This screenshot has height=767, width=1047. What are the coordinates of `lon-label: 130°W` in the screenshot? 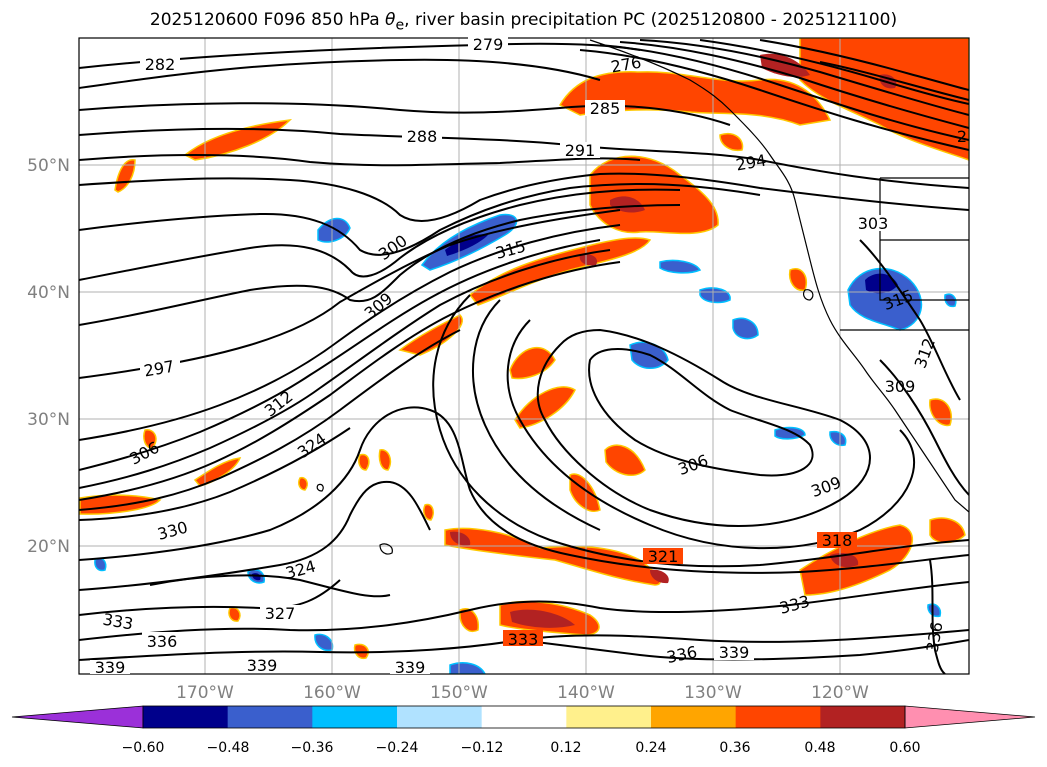 It's located at (713, 693).